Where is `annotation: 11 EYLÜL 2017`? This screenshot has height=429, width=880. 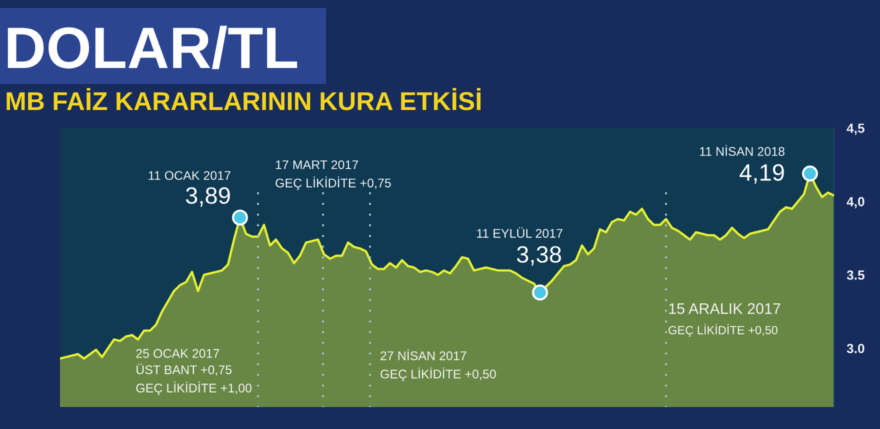
annotation: 11 EYLÜL 2017 is located at coordinates (519, 232).